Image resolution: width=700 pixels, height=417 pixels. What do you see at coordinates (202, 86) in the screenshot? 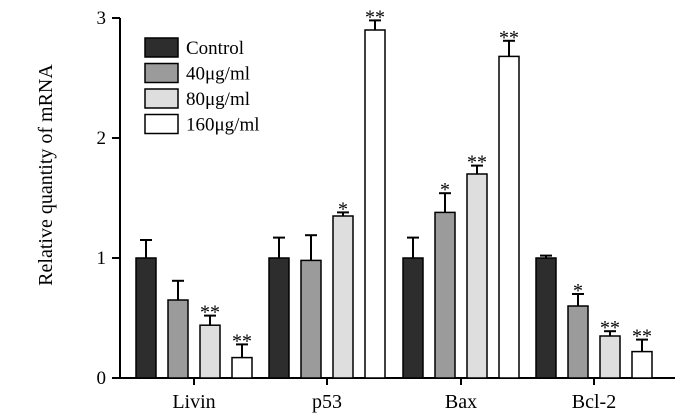
I see `legend: Control 40μg/ml 80μg/ml 160μg/ml` at bounding box center [202, 86].